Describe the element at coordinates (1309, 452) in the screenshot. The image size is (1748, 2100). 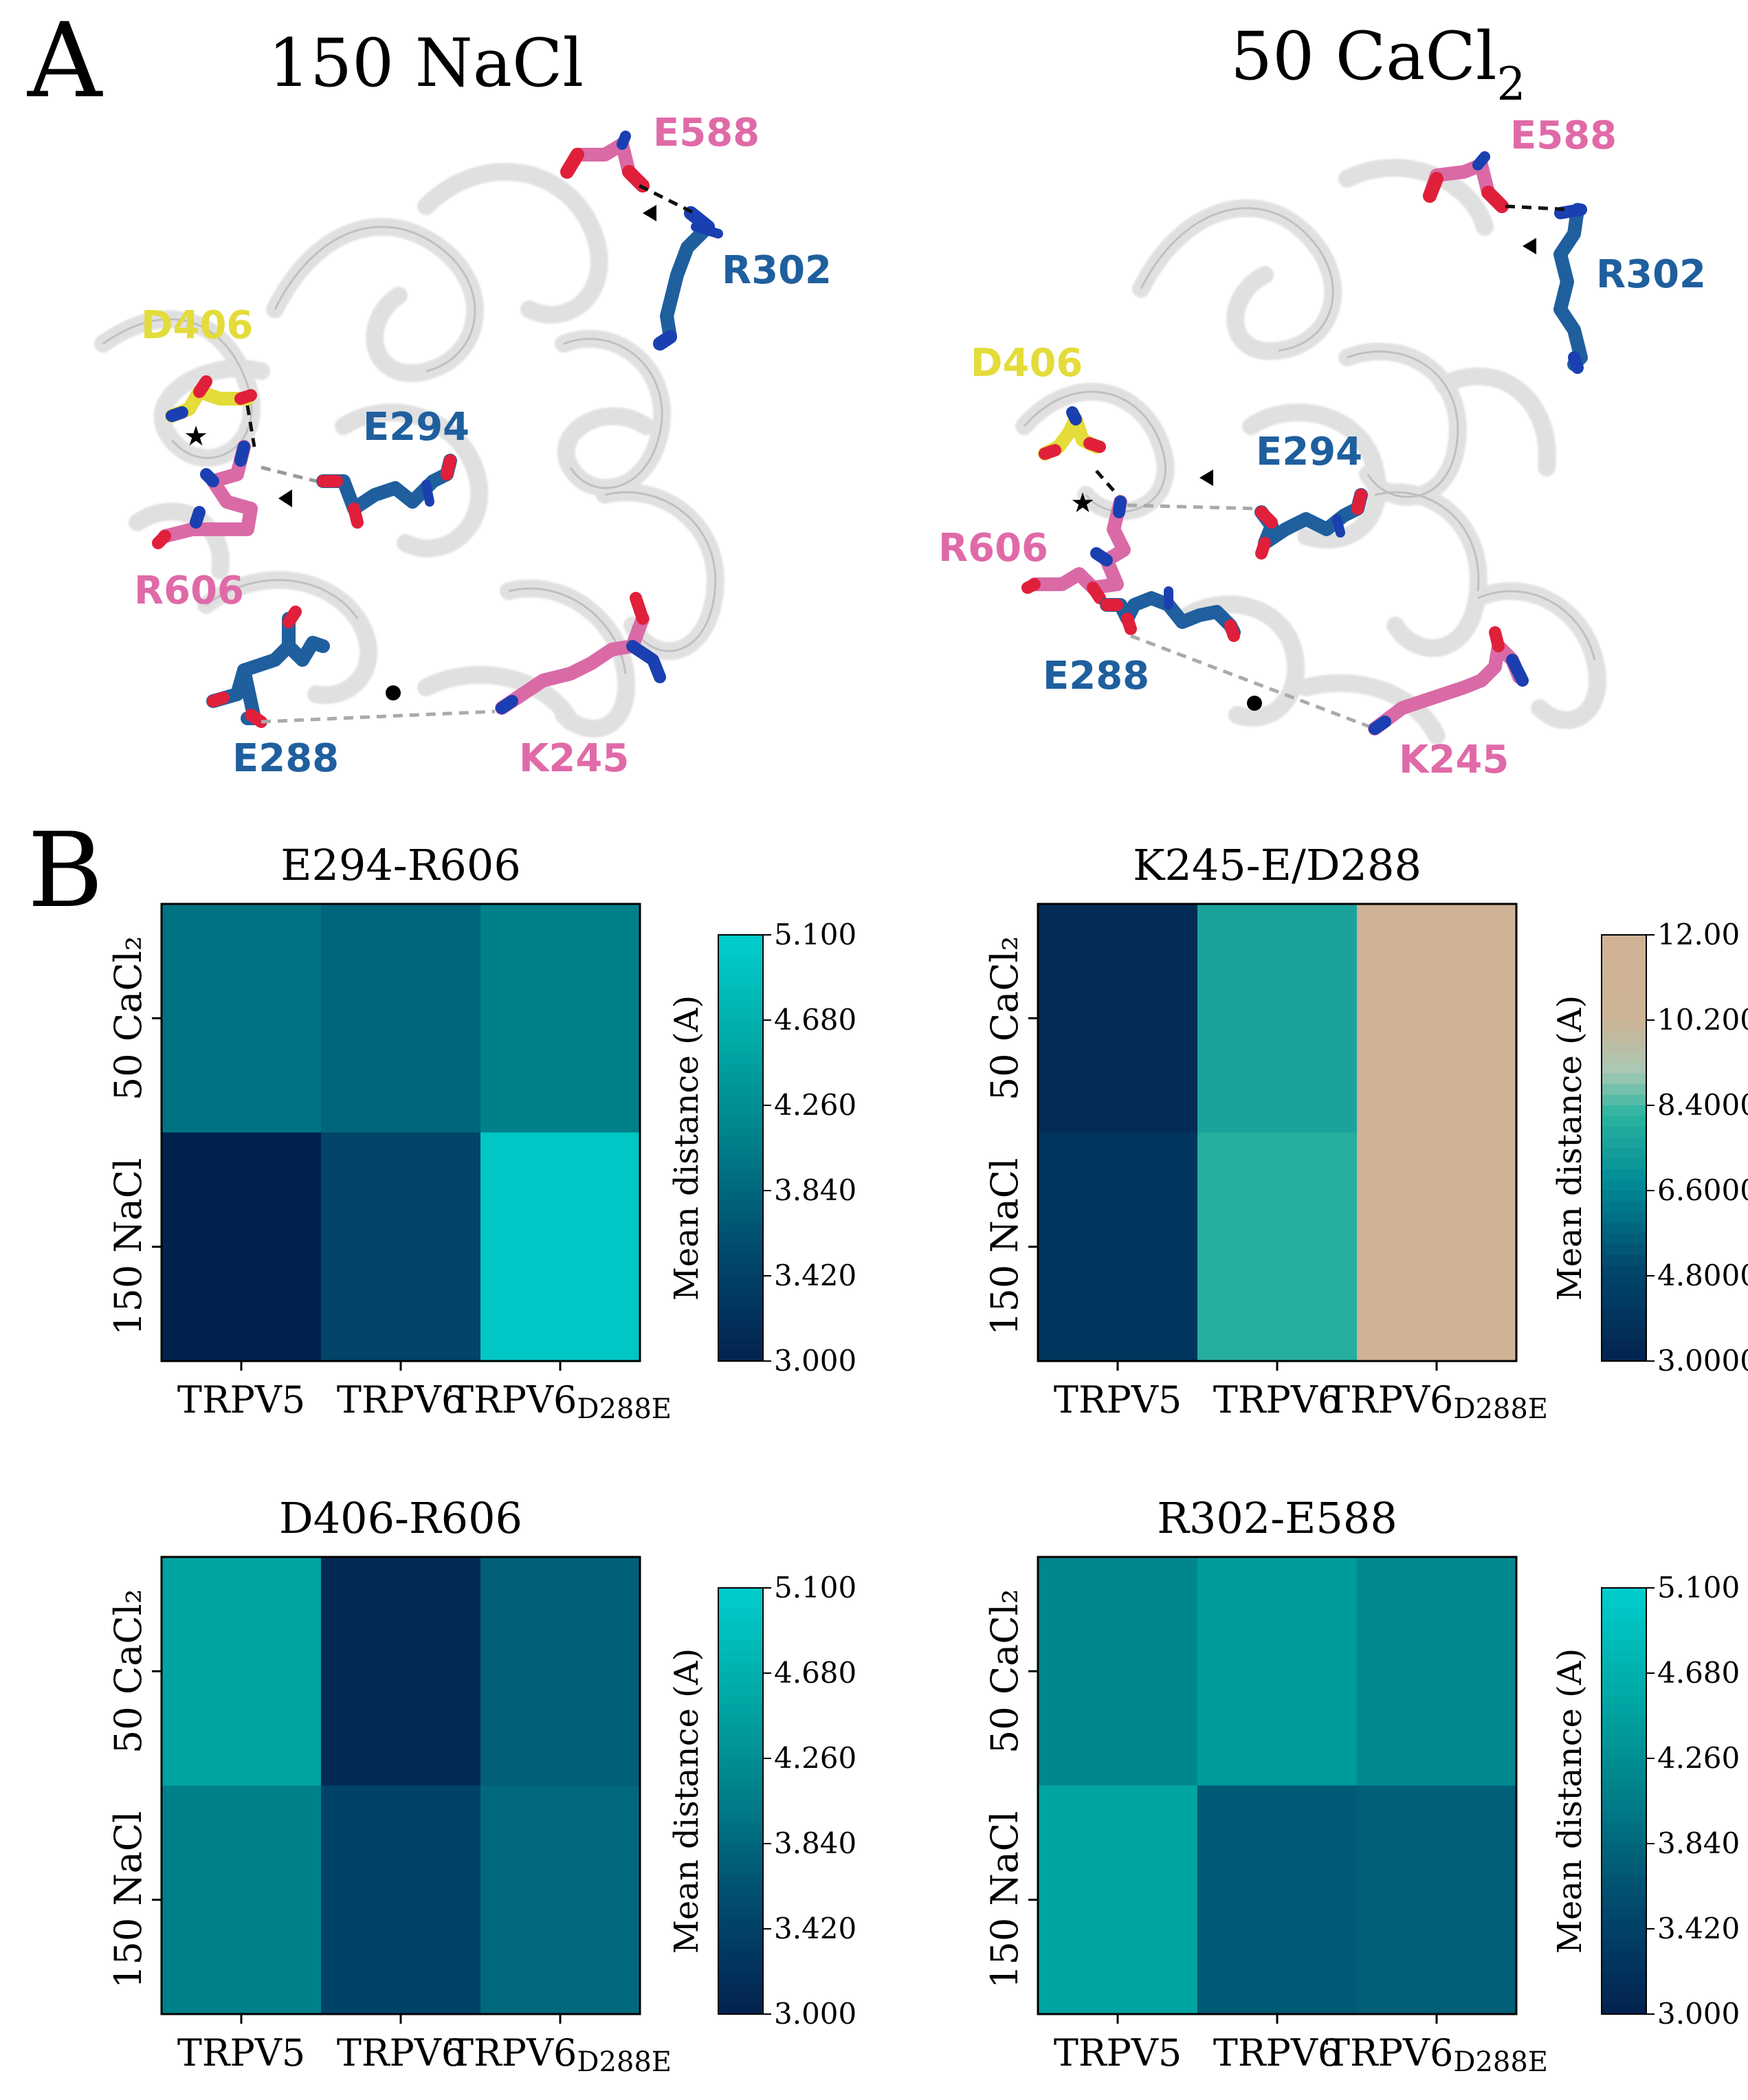
I see `right-label-e294: E294` at that location.